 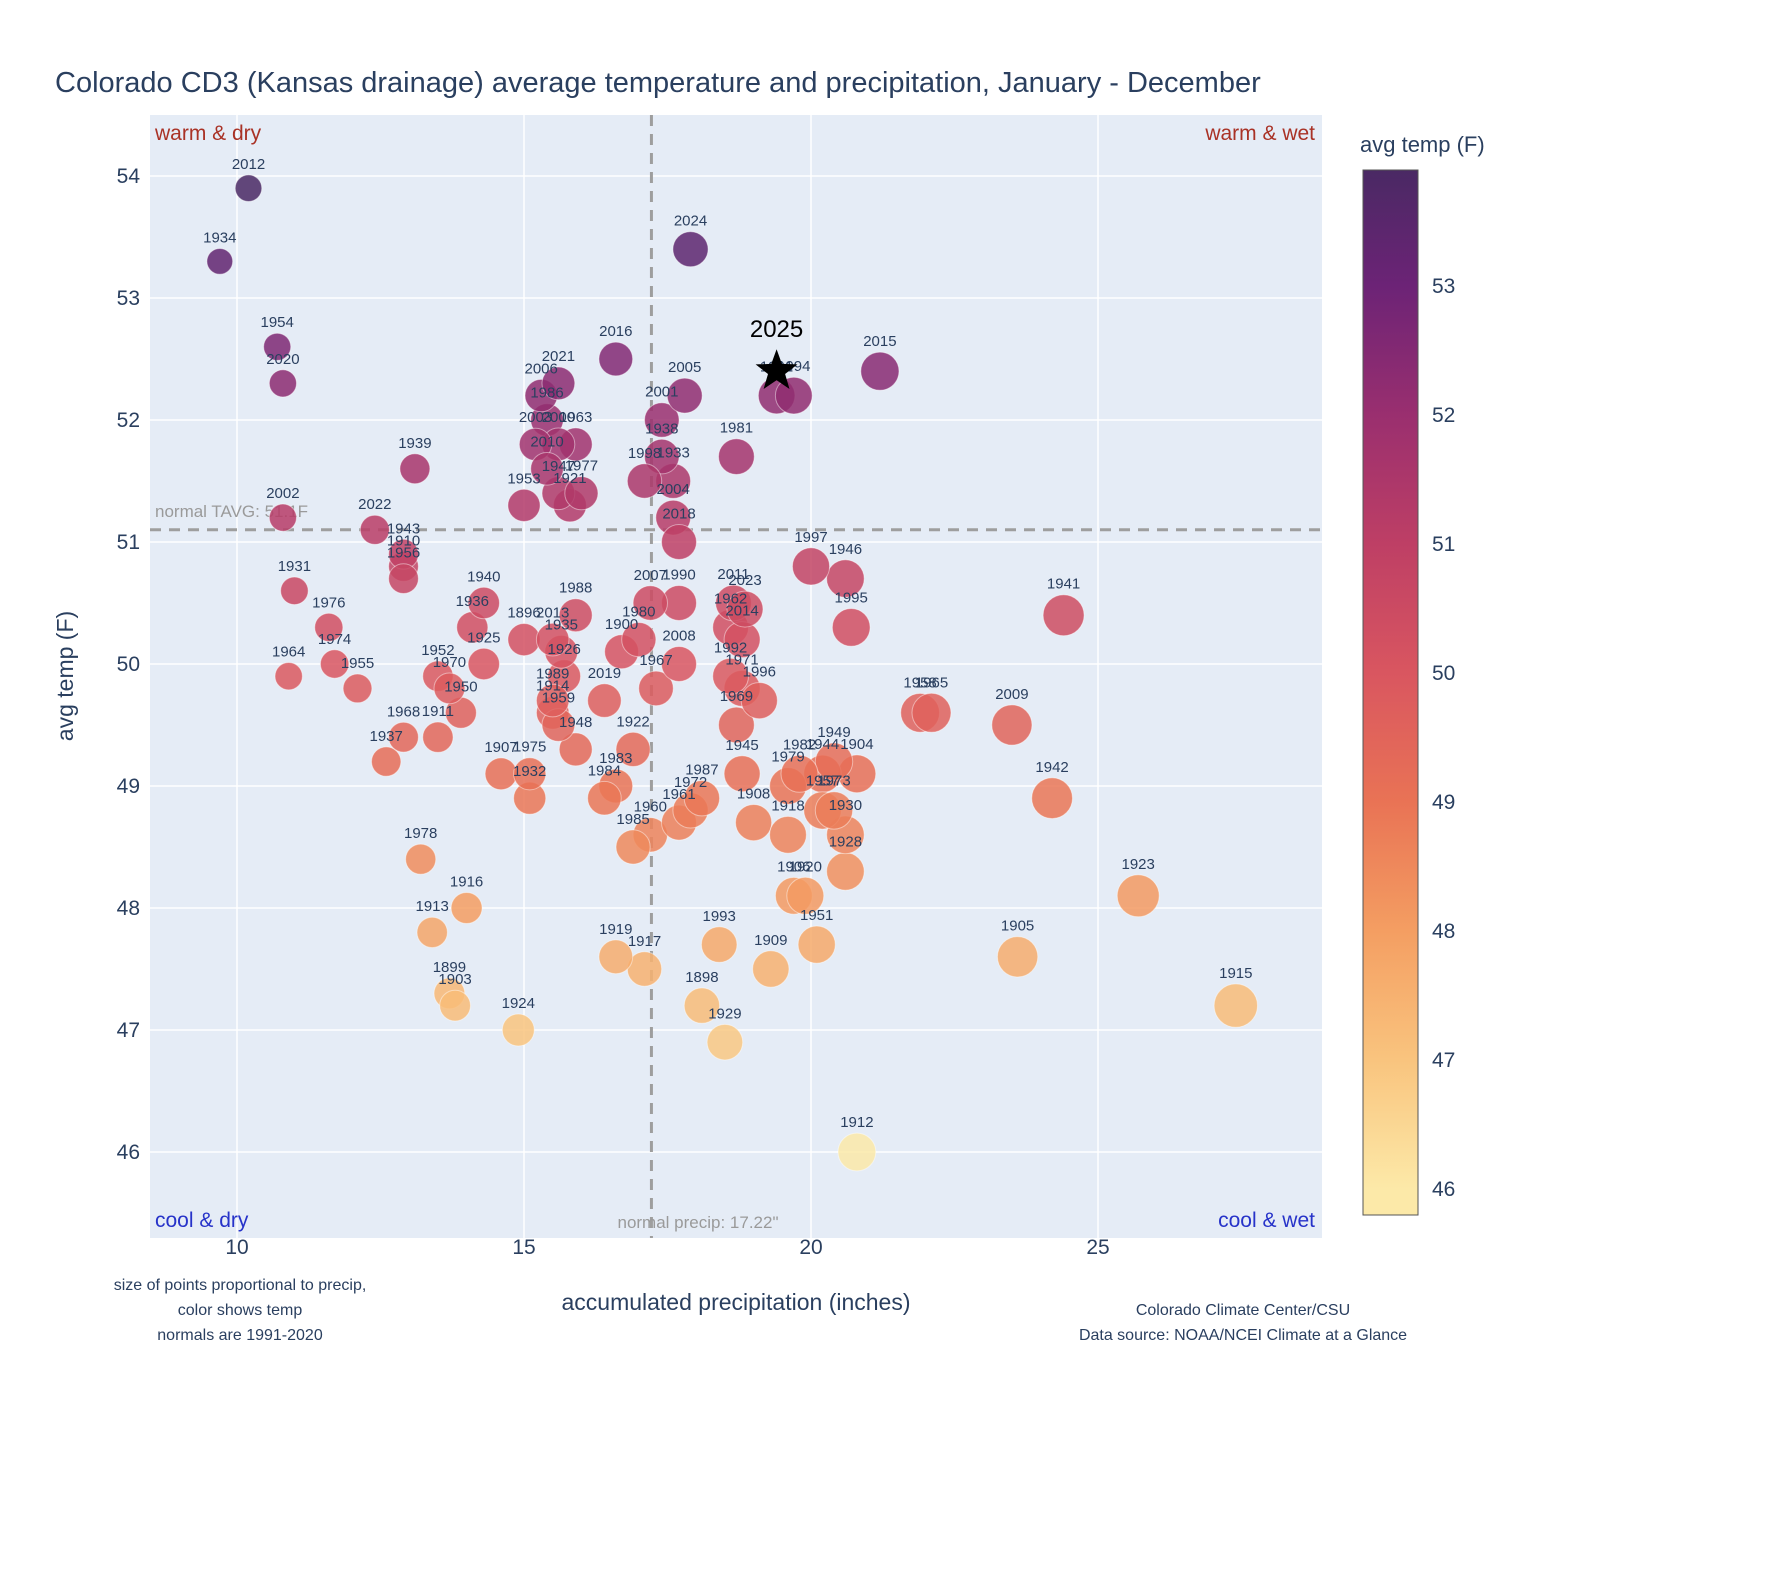 I want to click on data-point-1940, so click(x=483, y=603).